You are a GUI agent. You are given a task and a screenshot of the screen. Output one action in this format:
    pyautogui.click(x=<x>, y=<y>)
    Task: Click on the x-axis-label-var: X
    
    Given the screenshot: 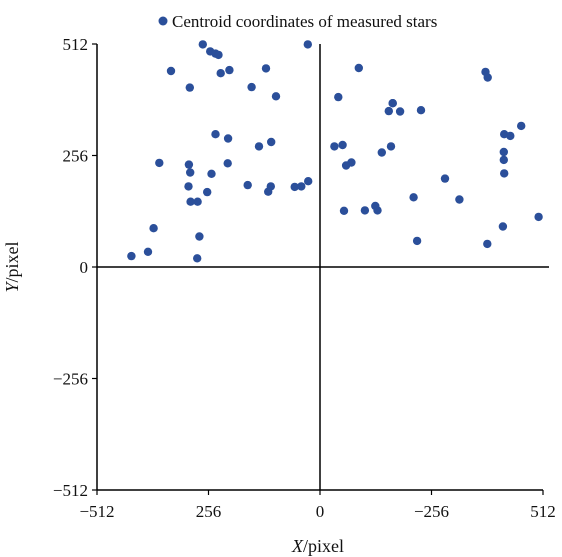 What is the action you would take?
    pyautogui.click(x=297, y=546)
    